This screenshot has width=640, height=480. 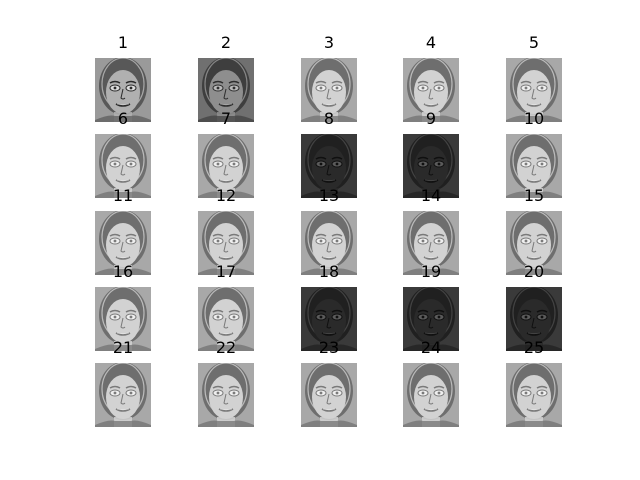 What do you see at coordinates (329, 42) in the screenshot?
I see `panel-title: 3` at bounding box center [329, 42].